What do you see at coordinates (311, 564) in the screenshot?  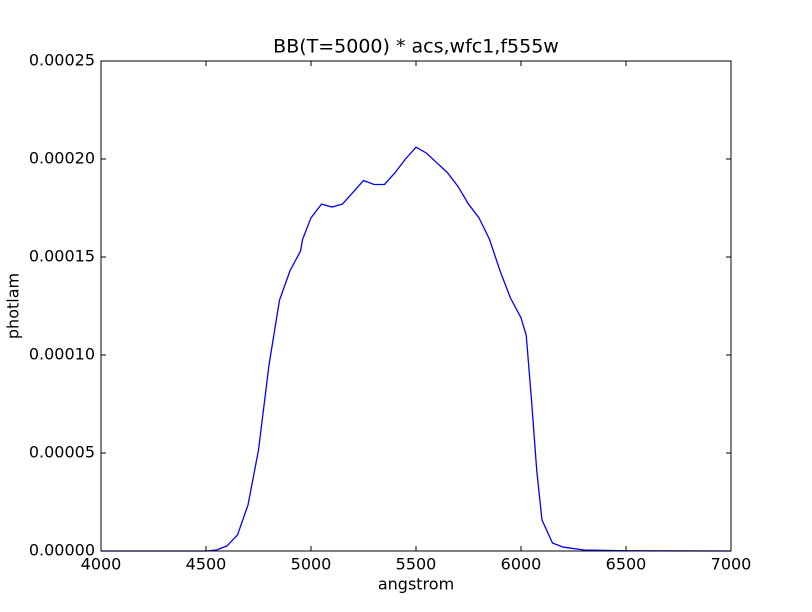 I see `x-tick-label: 5000` at bounding box center [311, 564].